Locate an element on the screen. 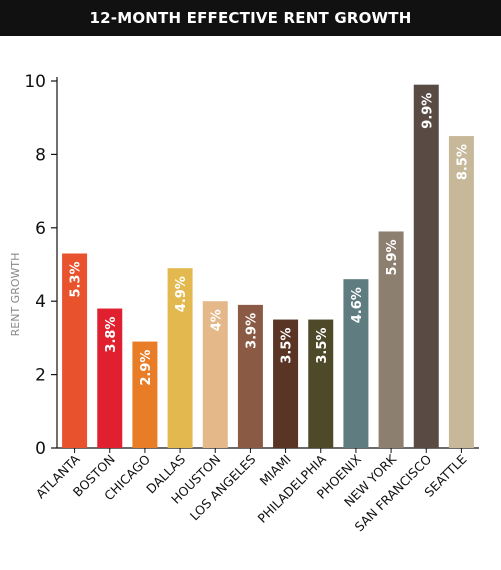  bar-san-francisco is located at coordinates (426, 266).